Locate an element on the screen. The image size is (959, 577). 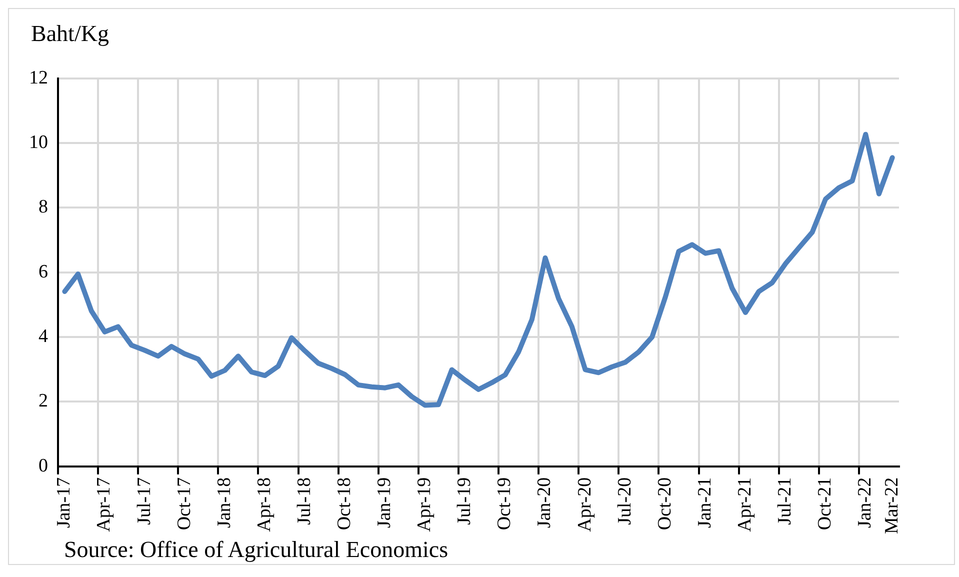
x-tick-label: Apr-21 is located at coordinates (745, 504).